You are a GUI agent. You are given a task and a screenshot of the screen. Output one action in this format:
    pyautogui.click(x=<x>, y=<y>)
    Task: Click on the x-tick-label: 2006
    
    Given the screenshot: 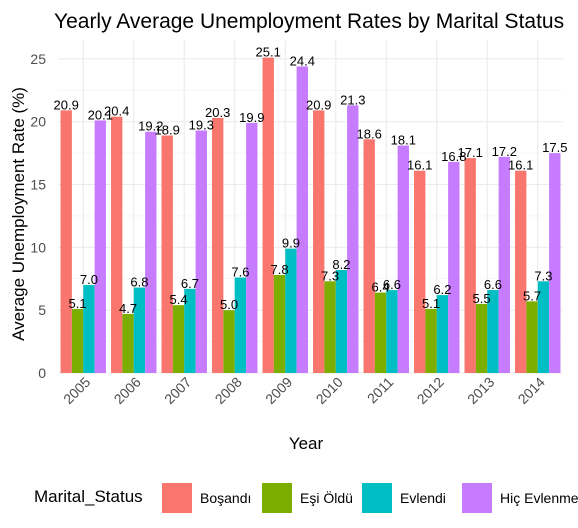 What is the action you would take?
    pyautogui.click(x=127, y=390)
    